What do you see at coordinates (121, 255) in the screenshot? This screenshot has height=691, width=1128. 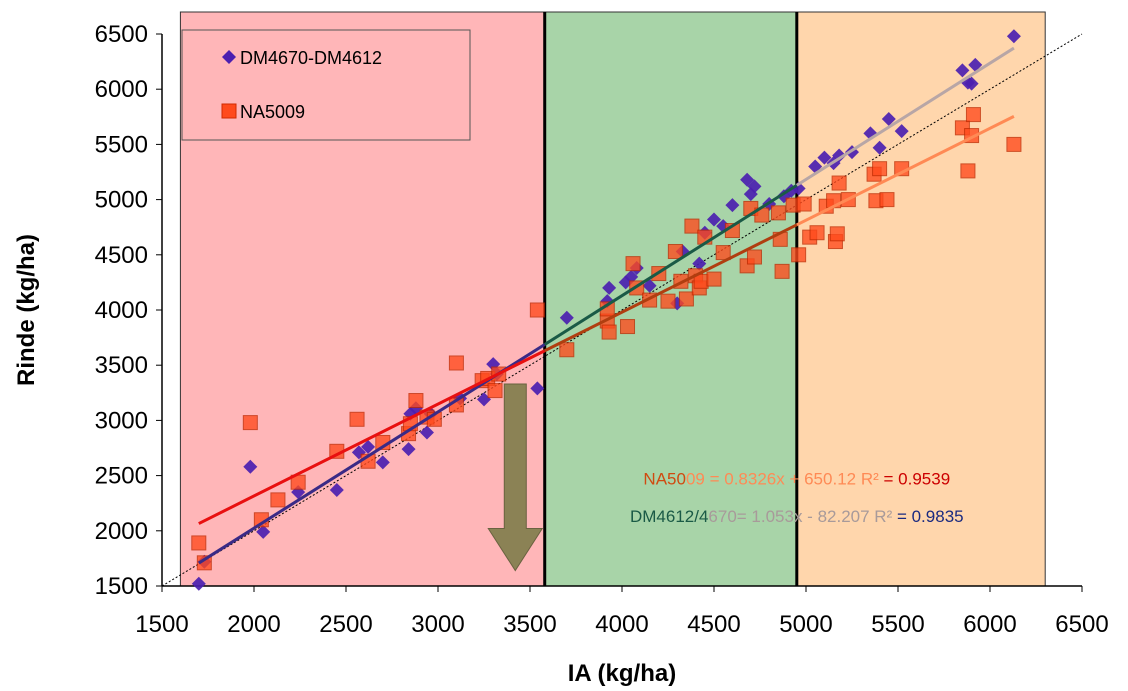 I see `y-tick-label-6: 4500` at bounding box center [121, 255].